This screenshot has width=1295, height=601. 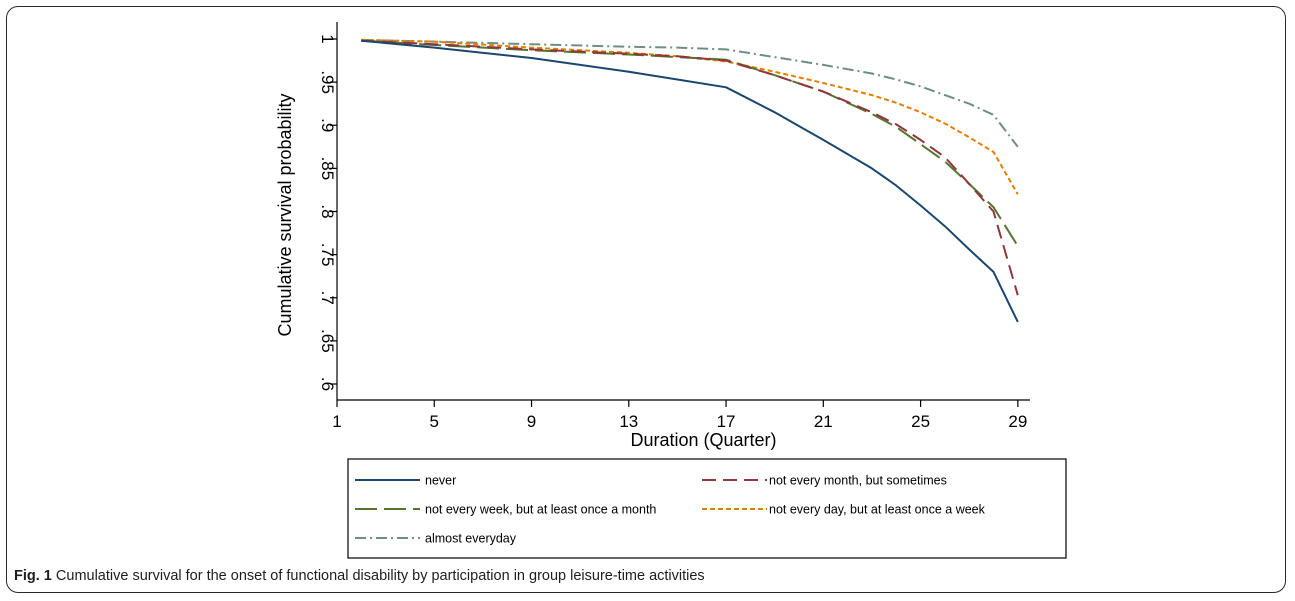 What do you see at coordinates (327, 298) in the screenshot?
I see `y-tick-label: .7` at bounding box center [327, 298].